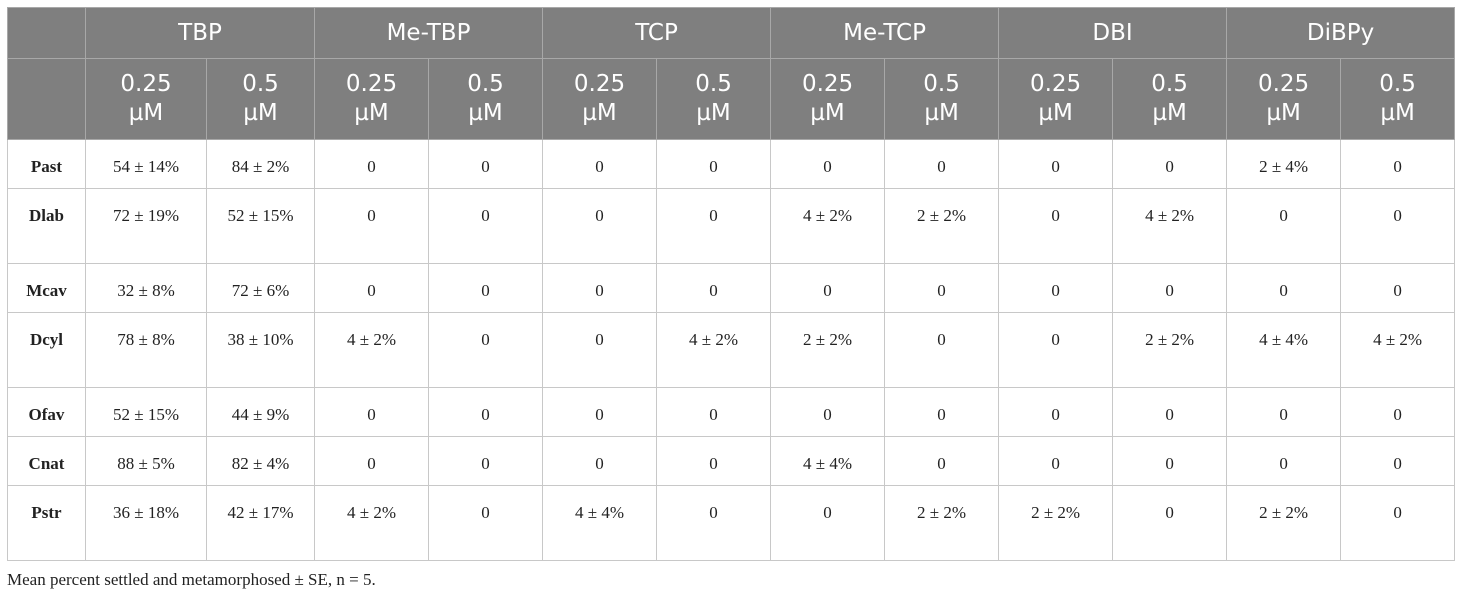  What do you see at coordinates (1341, 33) in the screenshot?
I see `group-header: DiBPy` at bounding box center [1341, 33].